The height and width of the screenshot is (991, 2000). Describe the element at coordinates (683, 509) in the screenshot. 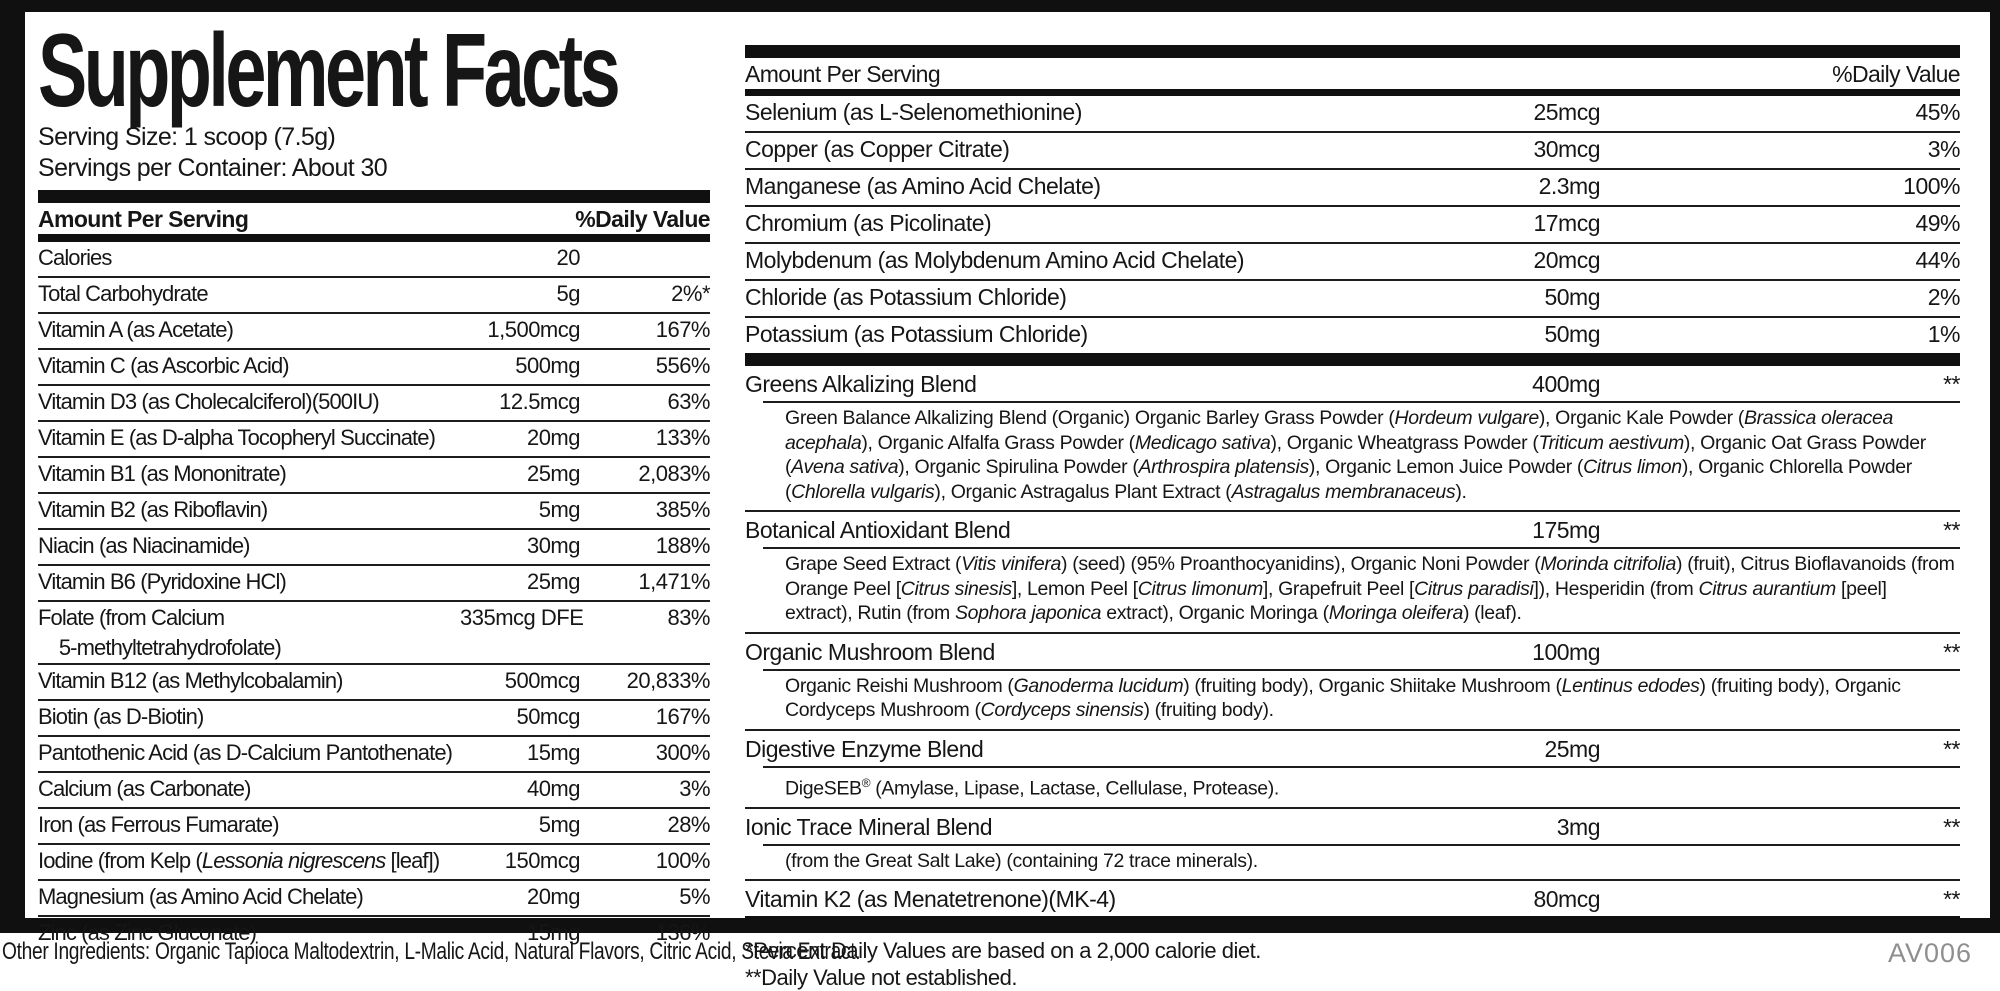

I see `nutrient-daily-value: 385%` at that location.